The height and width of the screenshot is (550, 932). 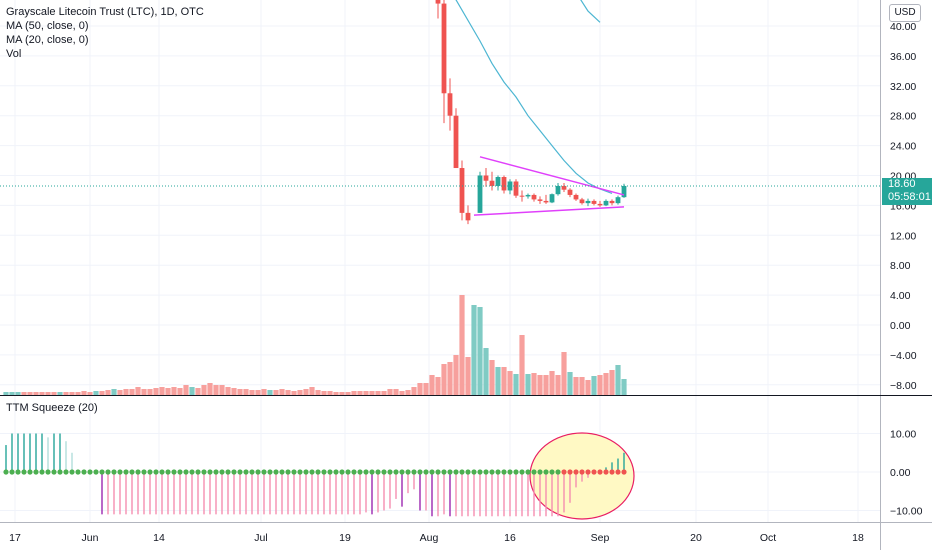 I want to click on currency-badge: USD, so click(x=905, y=13).